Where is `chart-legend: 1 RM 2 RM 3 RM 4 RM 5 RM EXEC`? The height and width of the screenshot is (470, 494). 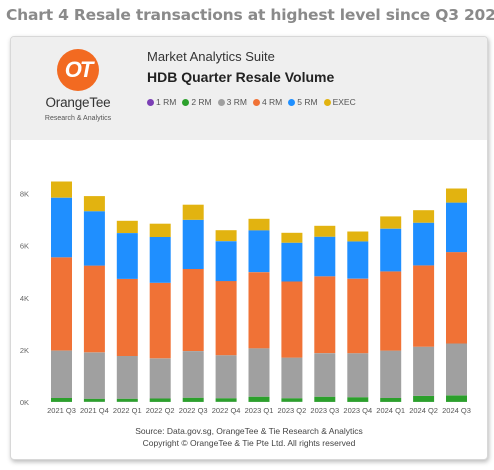 chart-legend: 1 RM 2 RM 3 RM 4 RM 5 RM EXEC is located at coordinates (251, 102).